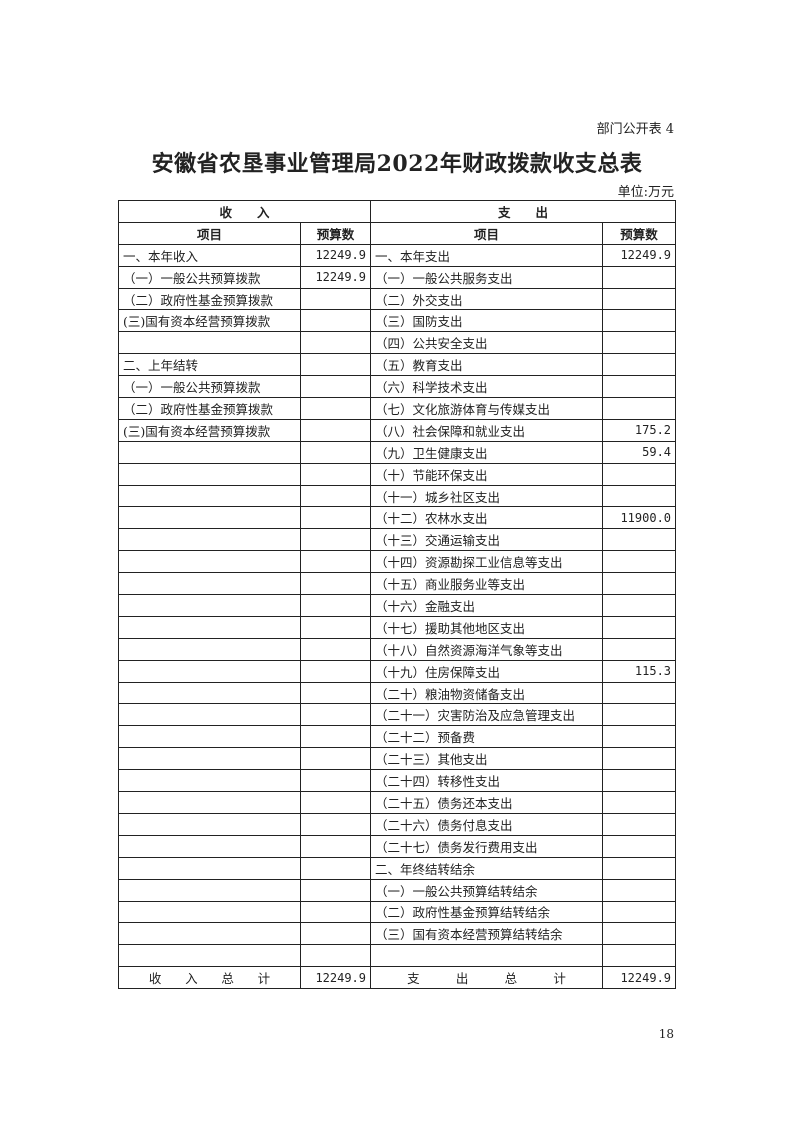  I want to click on table-row: （十七）援助其他地区支出, so click(397, 627).